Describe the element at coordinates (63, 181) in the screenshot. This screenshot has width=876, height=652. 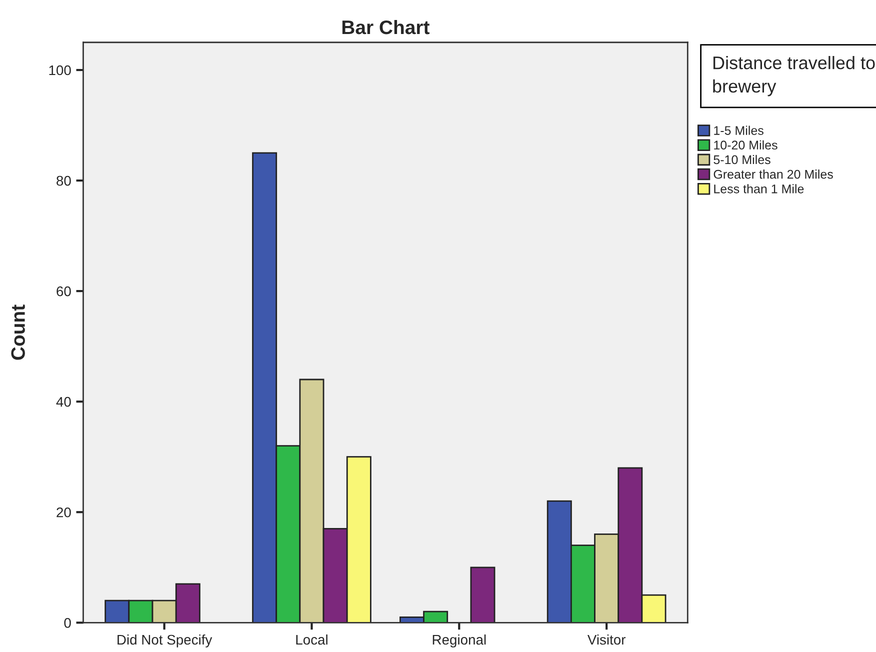
I see `y-tick-label: 80` at that location.